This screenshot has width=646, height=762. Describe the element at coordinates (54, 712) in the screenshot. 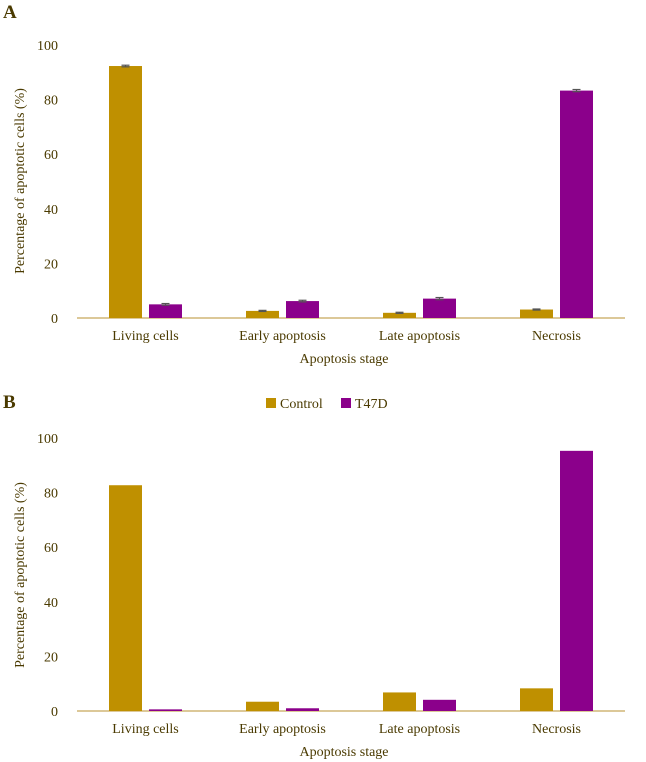

I see `panel-b-y-tick-label: 0` at that location.